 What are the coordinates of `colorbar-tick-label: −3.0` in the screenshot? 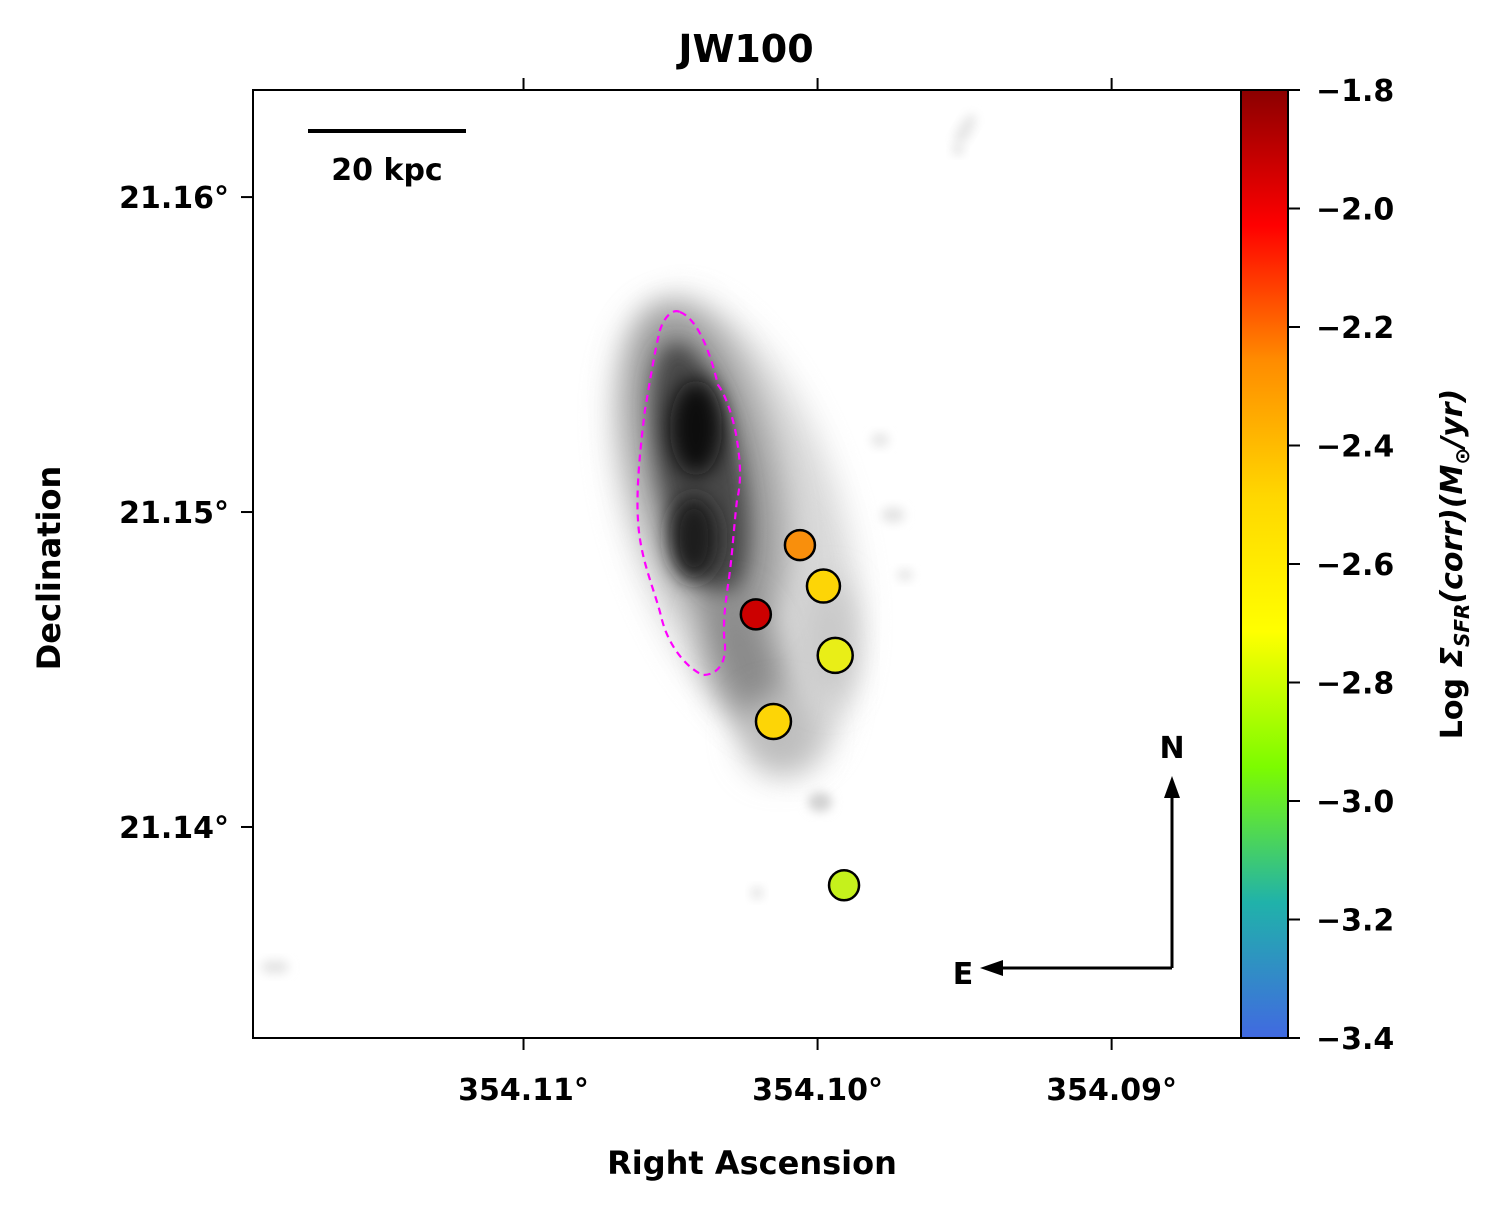 It's located at (1355, 802).